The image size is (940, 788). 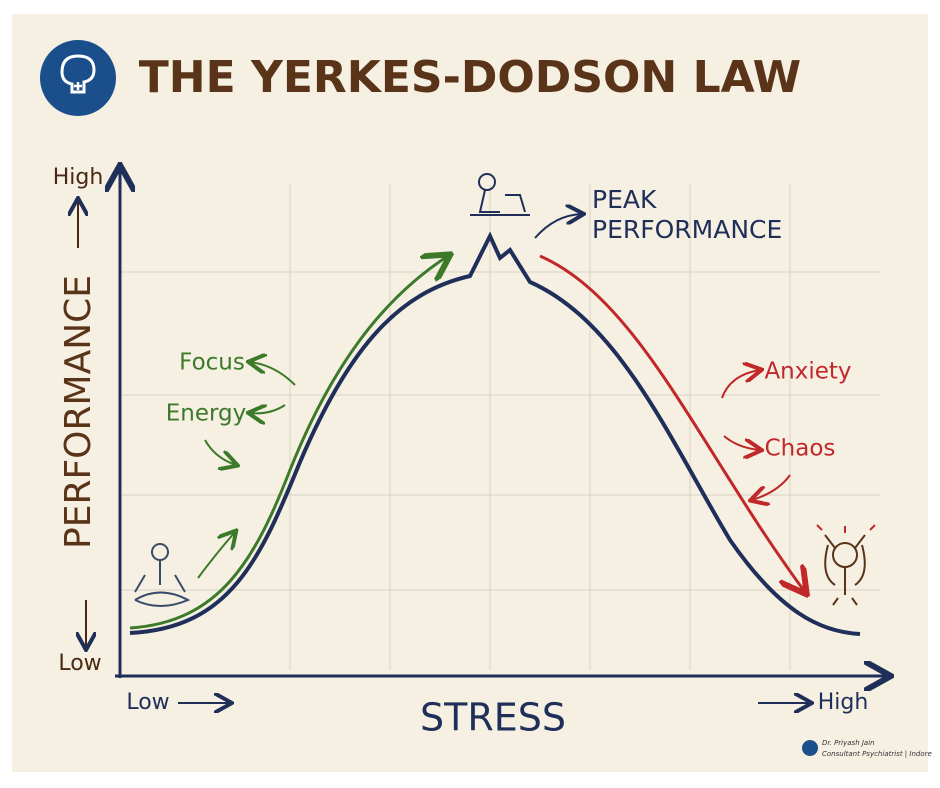 I want to click on red-arrows, so click(x=756, y=435).